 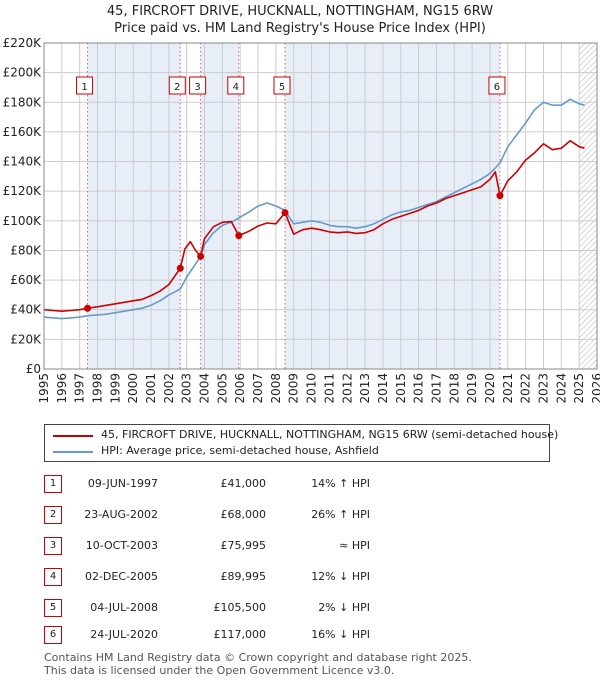 I want to click on x-tick-label: 2008, so click(x=276, y=388).